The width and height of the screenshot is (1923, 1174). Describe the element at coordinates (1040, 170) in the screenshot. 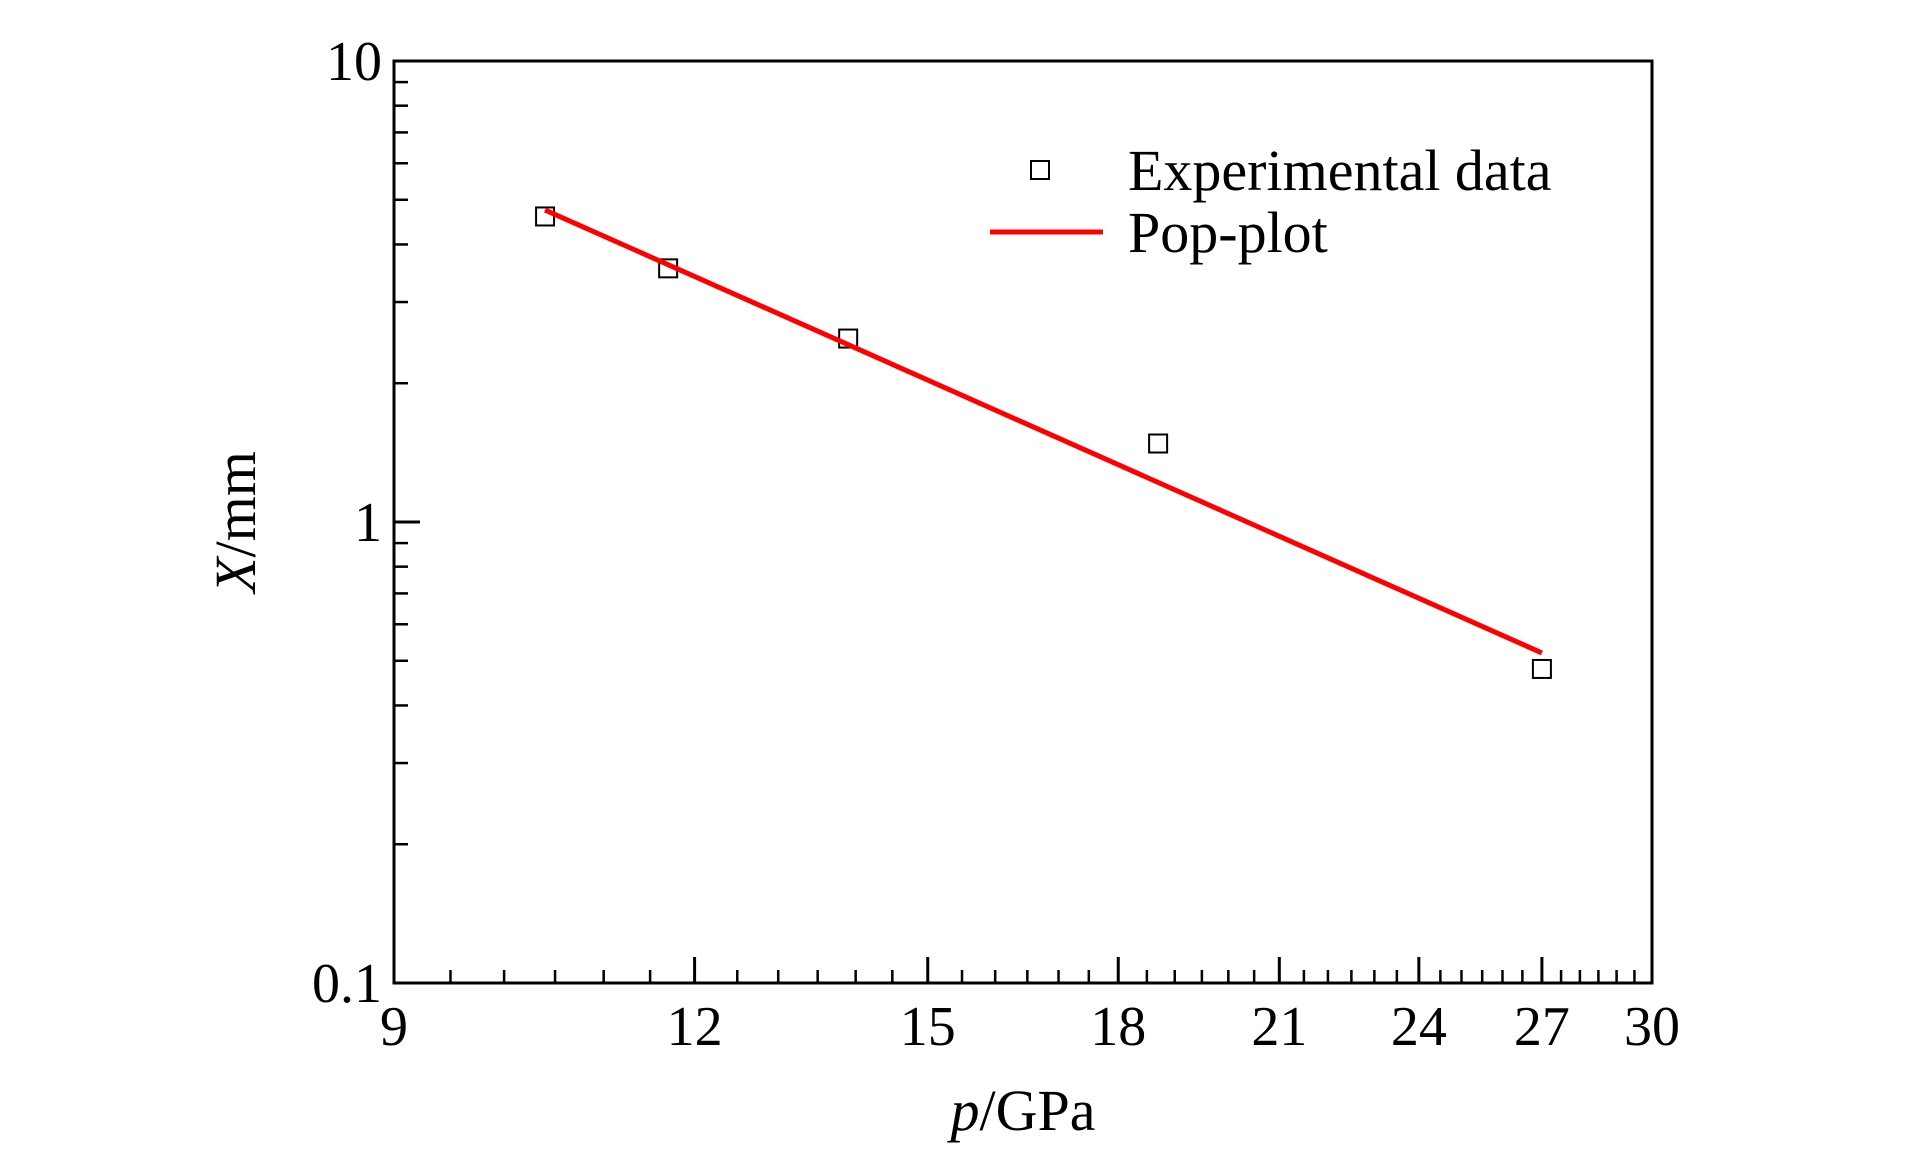

I see `legend-square-marker` at that location.